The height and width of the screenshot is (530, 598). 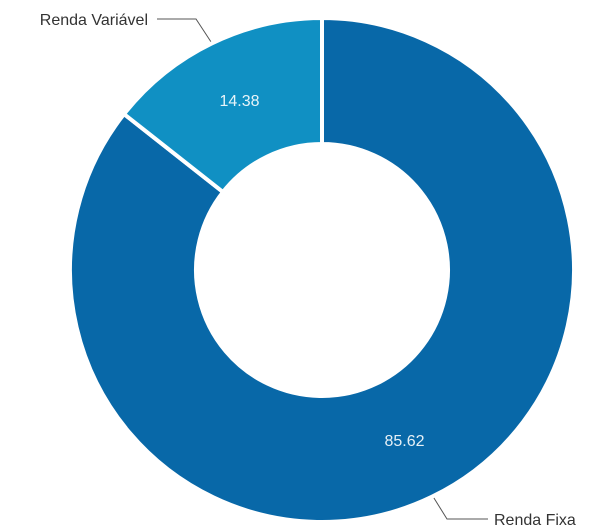 I want to click on slice-value-label-renda-fixa: 85.62, so click(x=404, y=441).